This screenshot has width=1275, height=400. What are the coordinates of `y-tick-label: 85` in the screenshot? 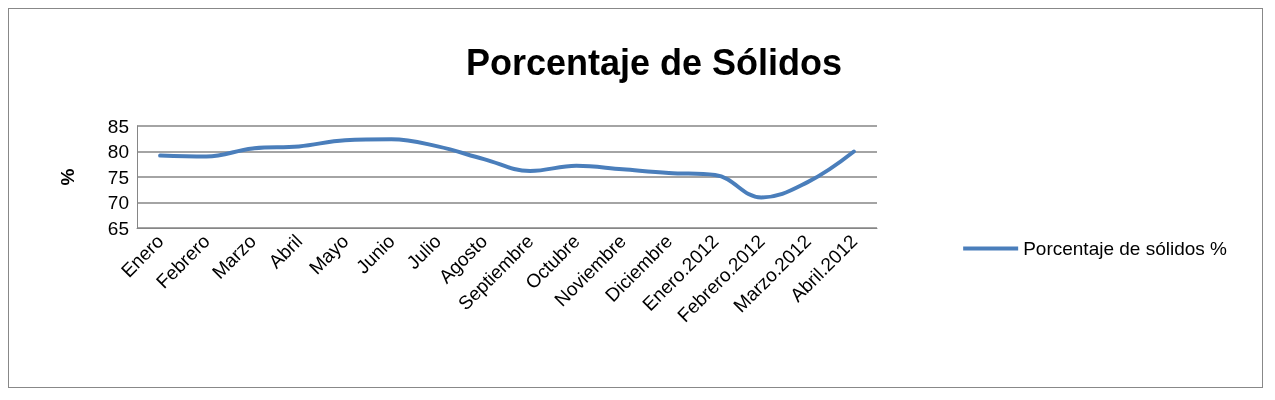 It's located at (118, 126).